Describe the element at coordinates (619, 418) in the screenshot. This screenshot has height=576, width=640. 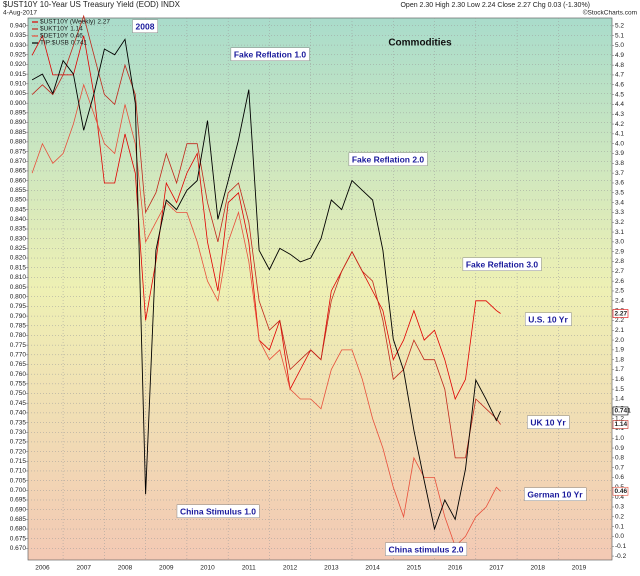
I see `y2-tick-label: 1.2` at that location.